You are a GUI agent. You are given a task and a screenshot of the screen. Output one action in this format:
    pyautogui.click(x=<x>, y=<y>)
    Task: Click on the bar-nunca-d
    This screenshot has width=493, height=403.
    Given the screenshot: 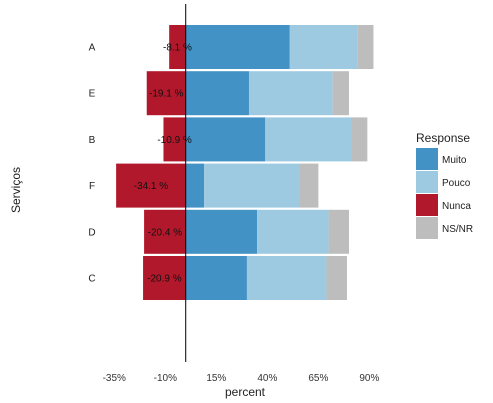 What is the action you would take?
    pyautogui.click(x=165, y=231)
    